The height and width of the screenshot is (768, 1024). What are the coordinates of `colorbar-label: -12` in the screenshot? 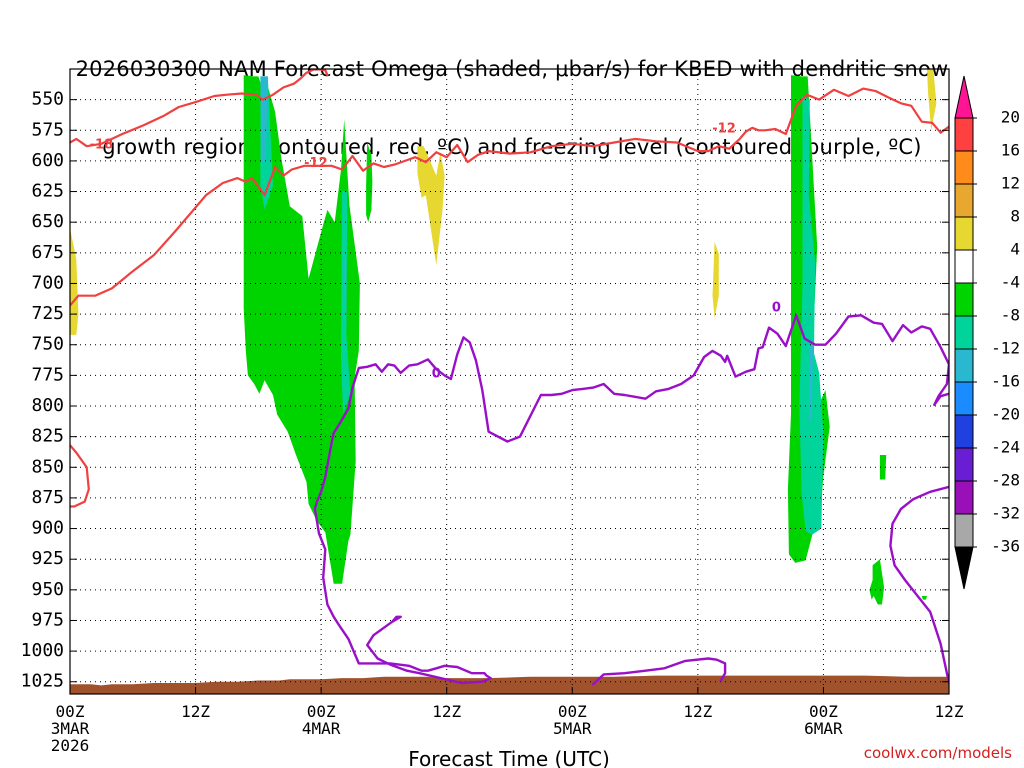 It's located at (1005, 348).